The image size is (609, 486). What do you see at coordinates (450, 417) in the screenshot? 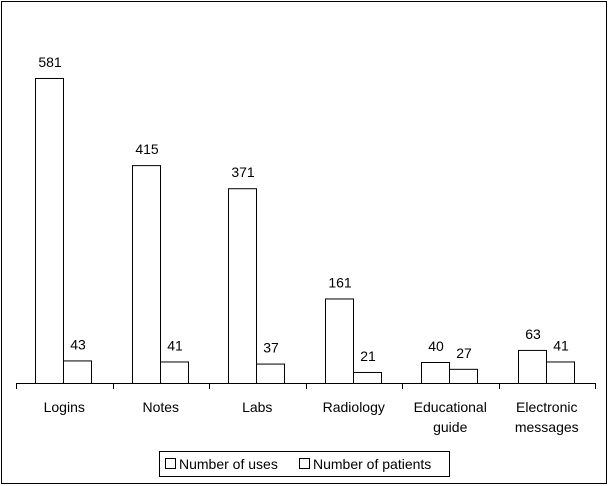
I see `x-tick-label: Educational guide` at bounding box center [450, 417].